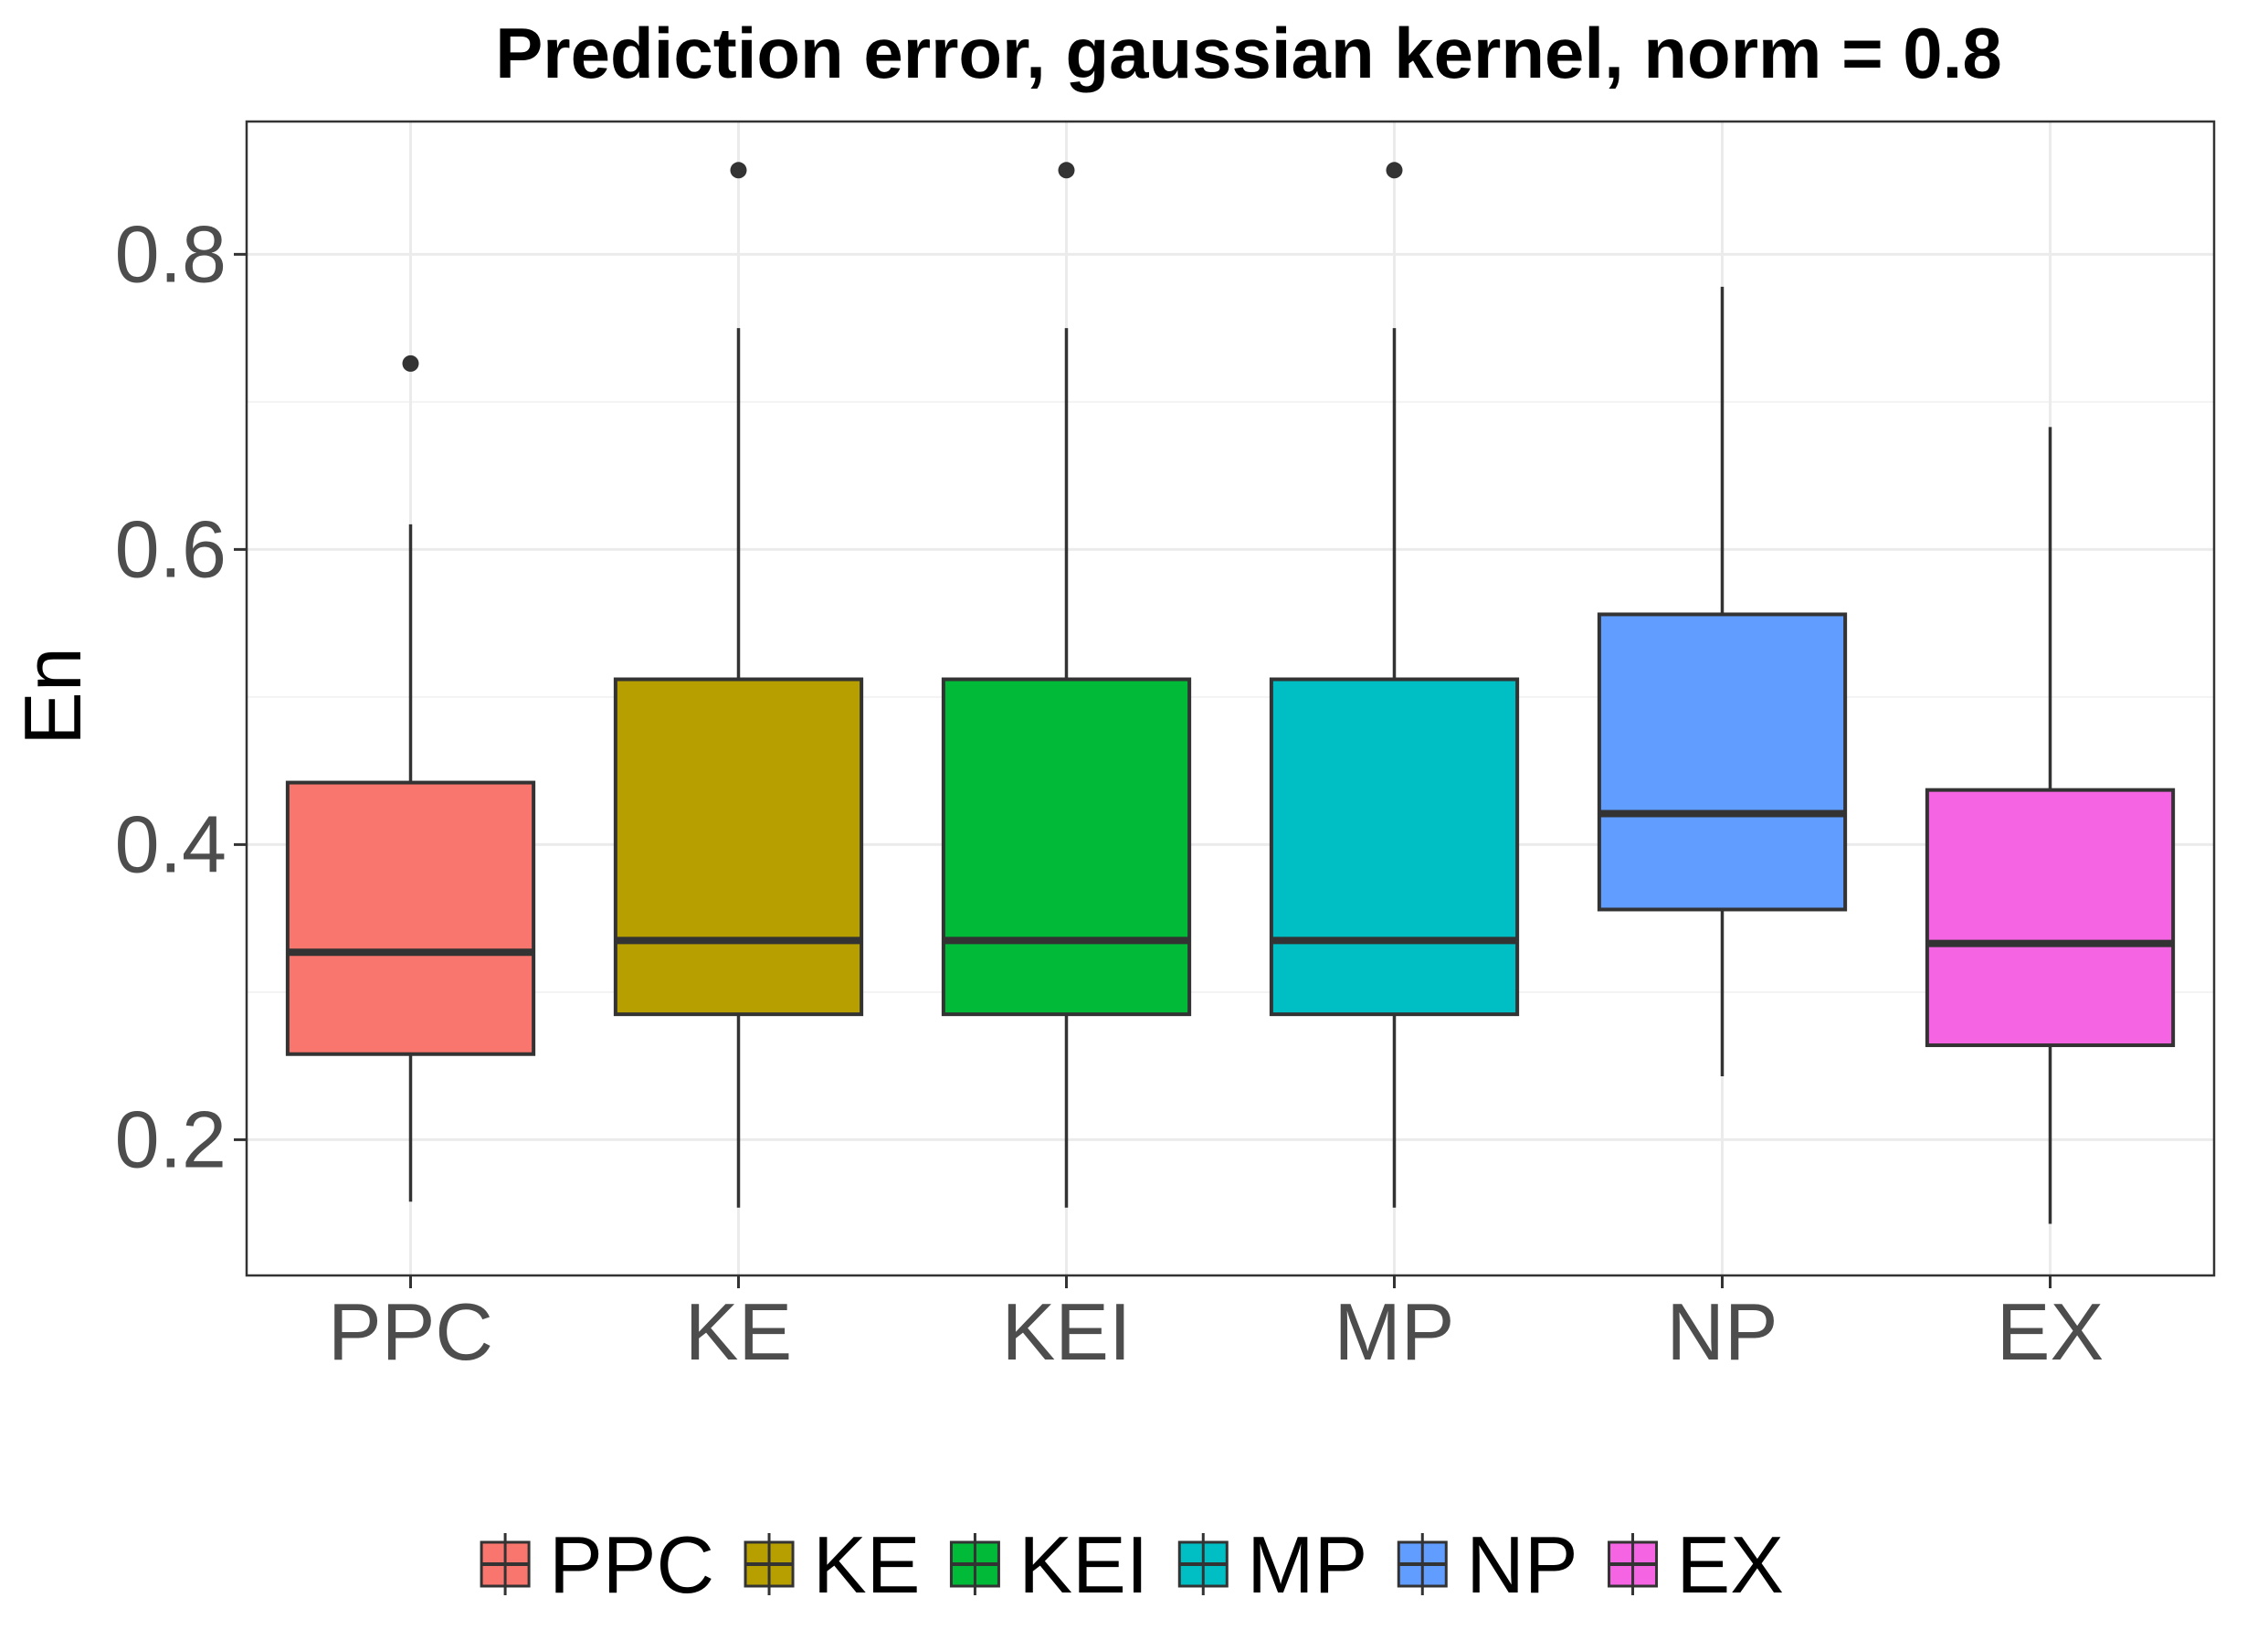 The width and height of the screenshot is (2268, 1640). What do you see at coordinates (53, 696) in the screenshot?
I see `y-axis-label: En` at bounding box center [53, 696].